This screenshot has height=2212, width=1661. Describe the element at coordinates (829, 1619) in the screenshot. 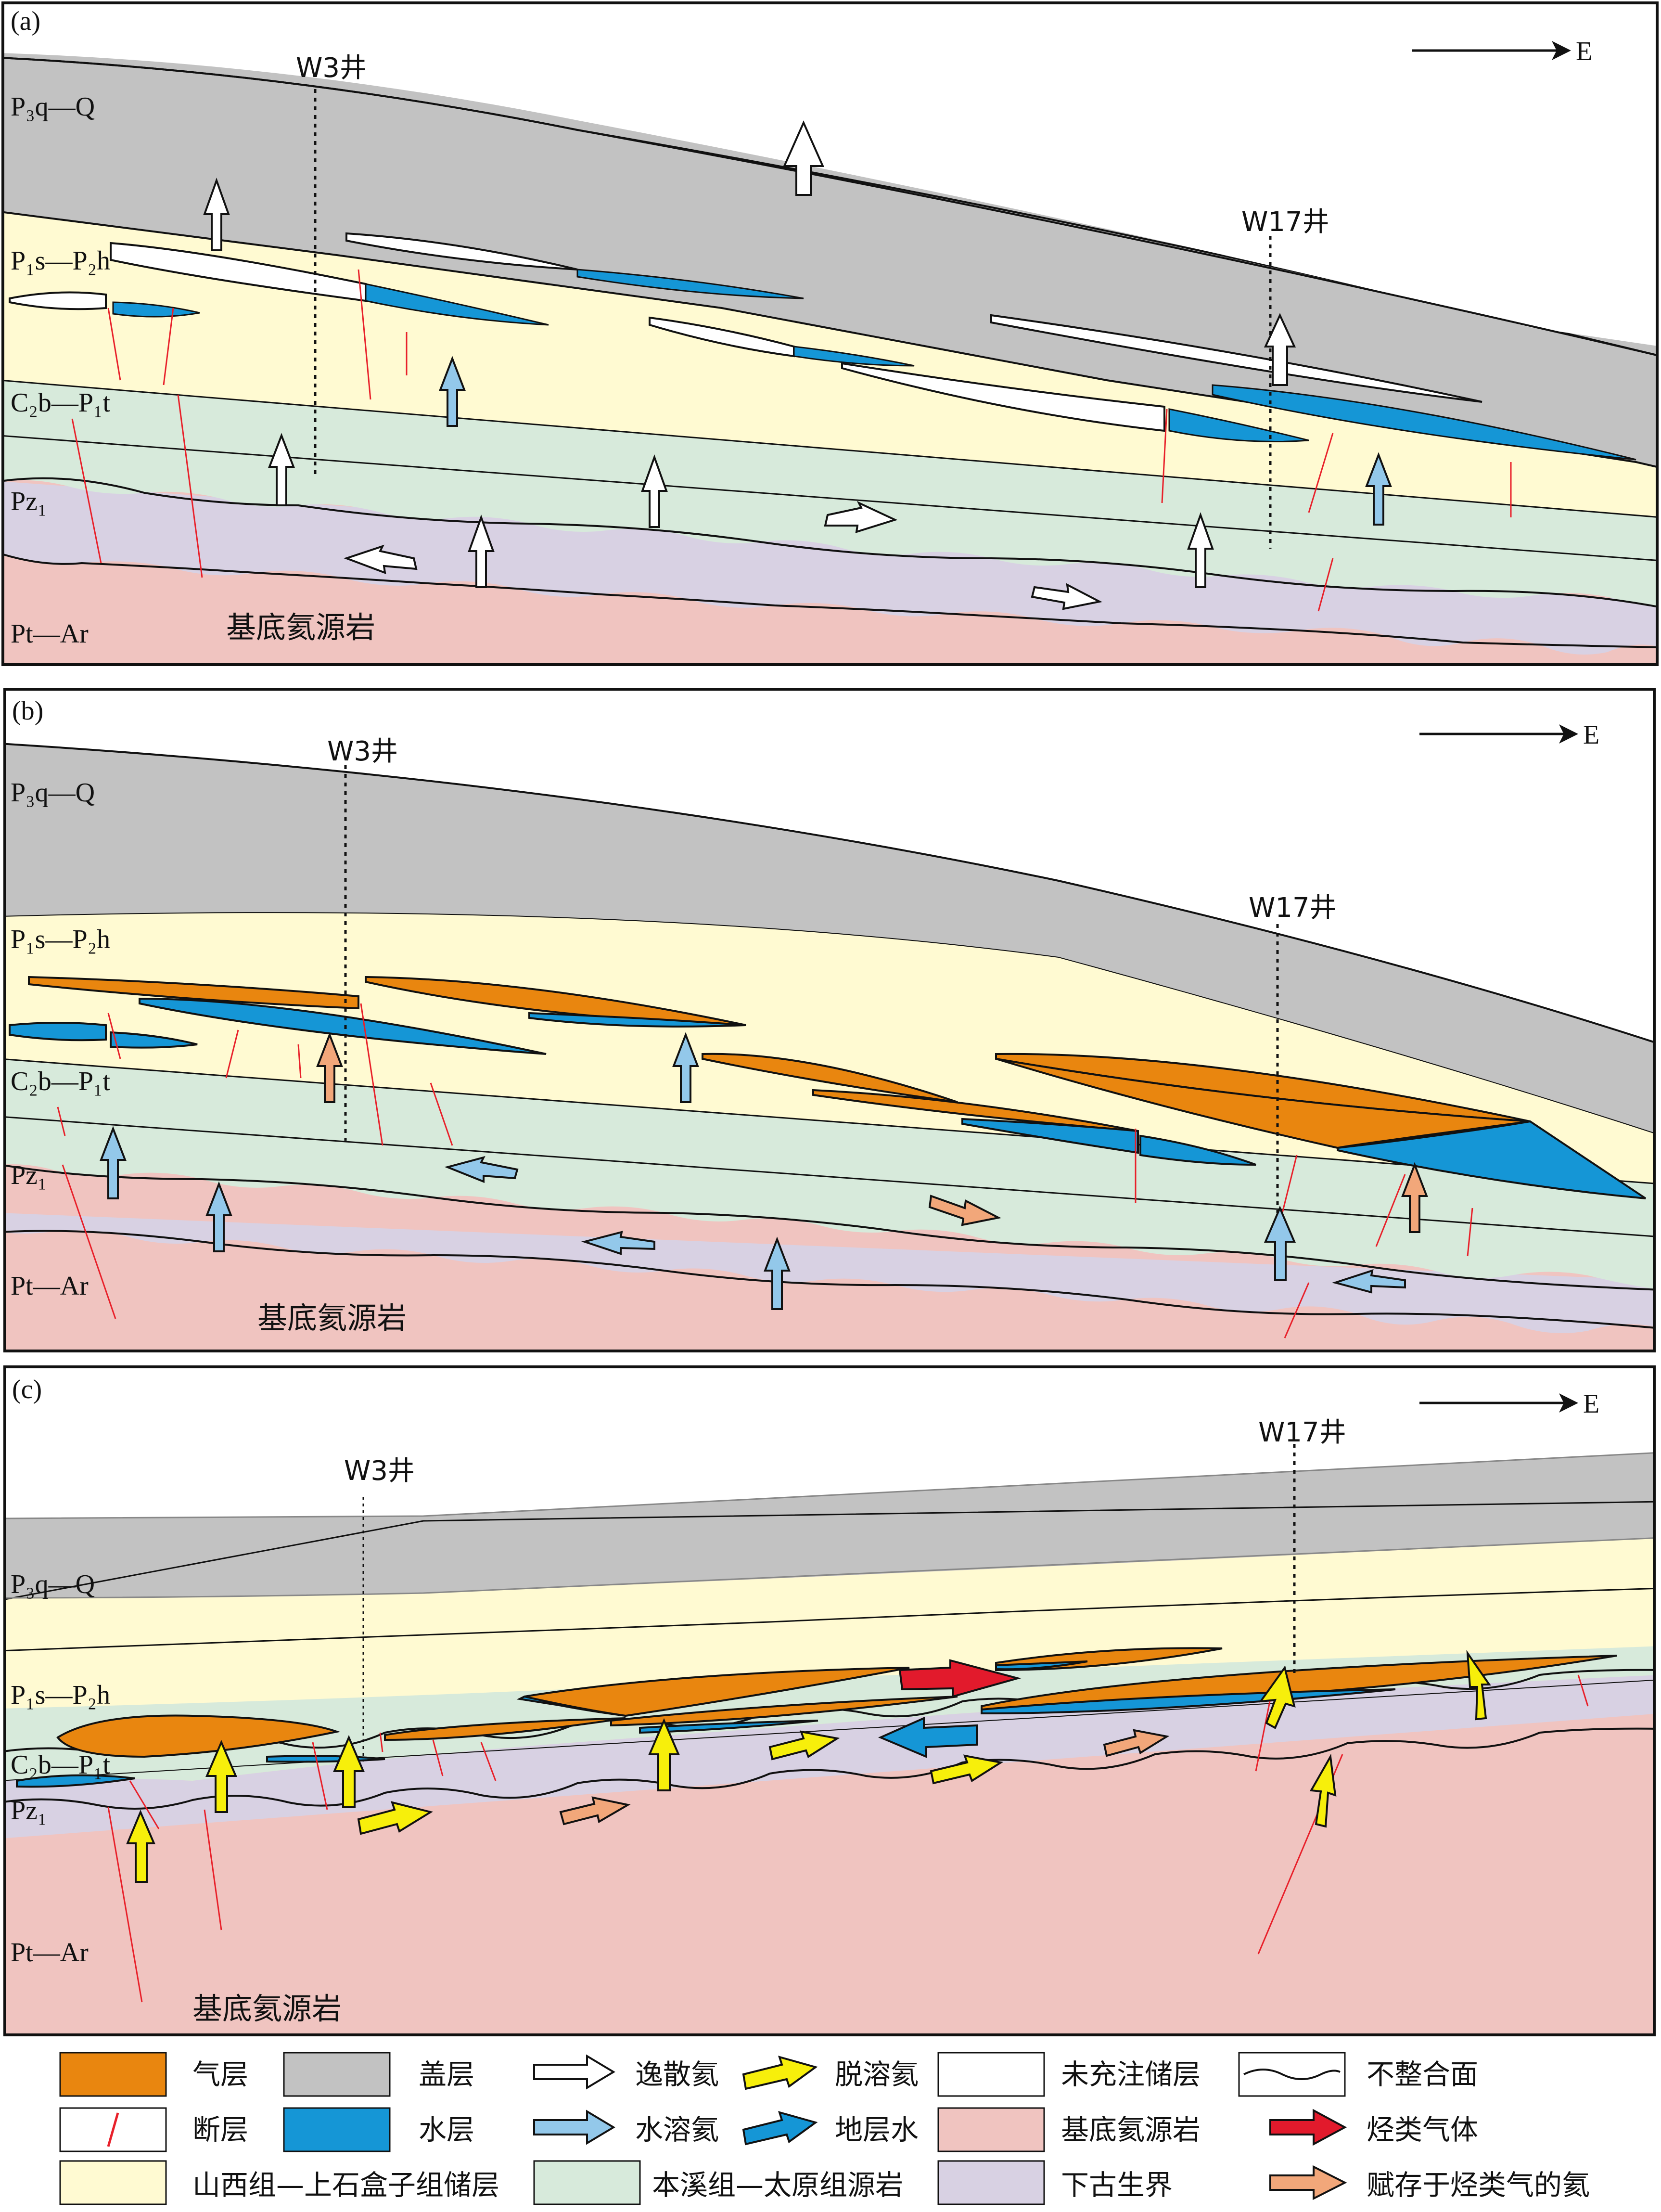

I see `reservoir-internal-line` at that location.